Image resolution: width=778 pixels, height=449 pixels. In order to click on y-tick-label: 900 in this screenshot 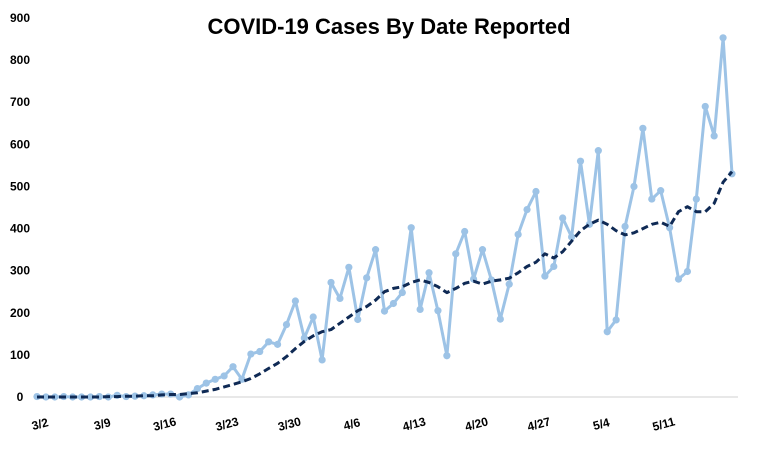, I will do `click(20, 18)`.